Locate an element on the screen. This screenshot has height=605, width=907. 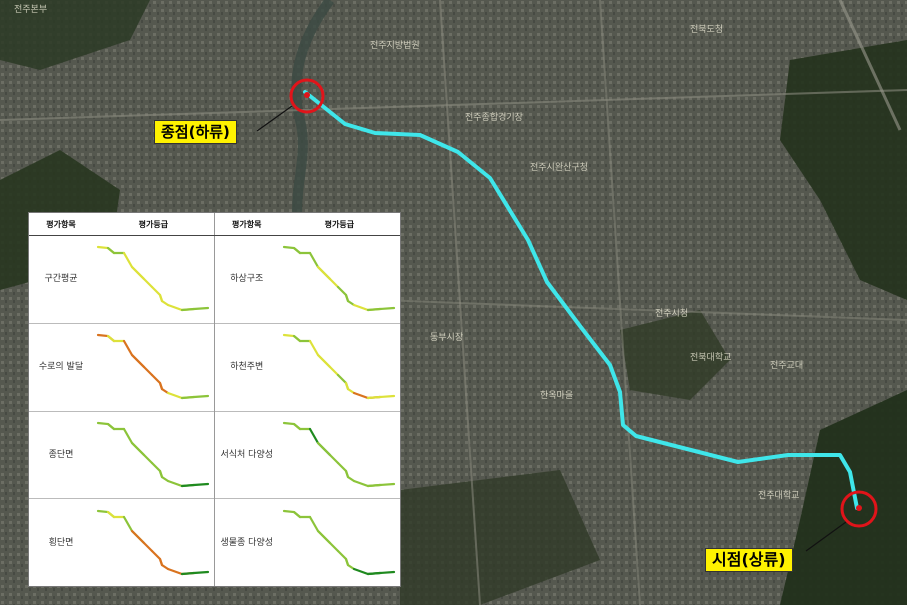
end-point-marker is located at coordinates (307, 96).